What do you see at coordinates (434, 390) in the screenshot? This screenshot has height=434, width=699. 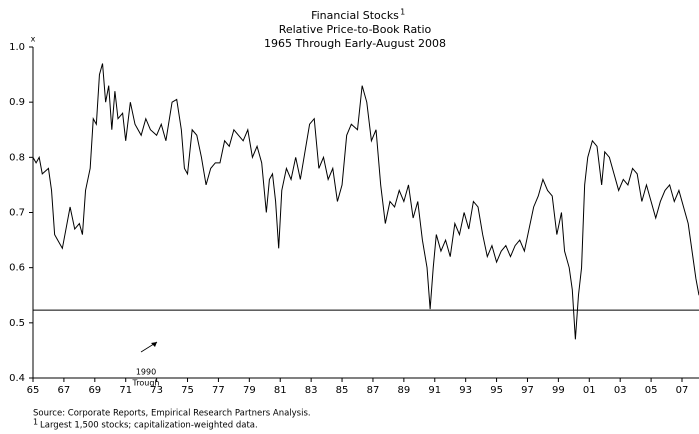 I see `x-tick-label: 91` at bounding box center [434, 390].